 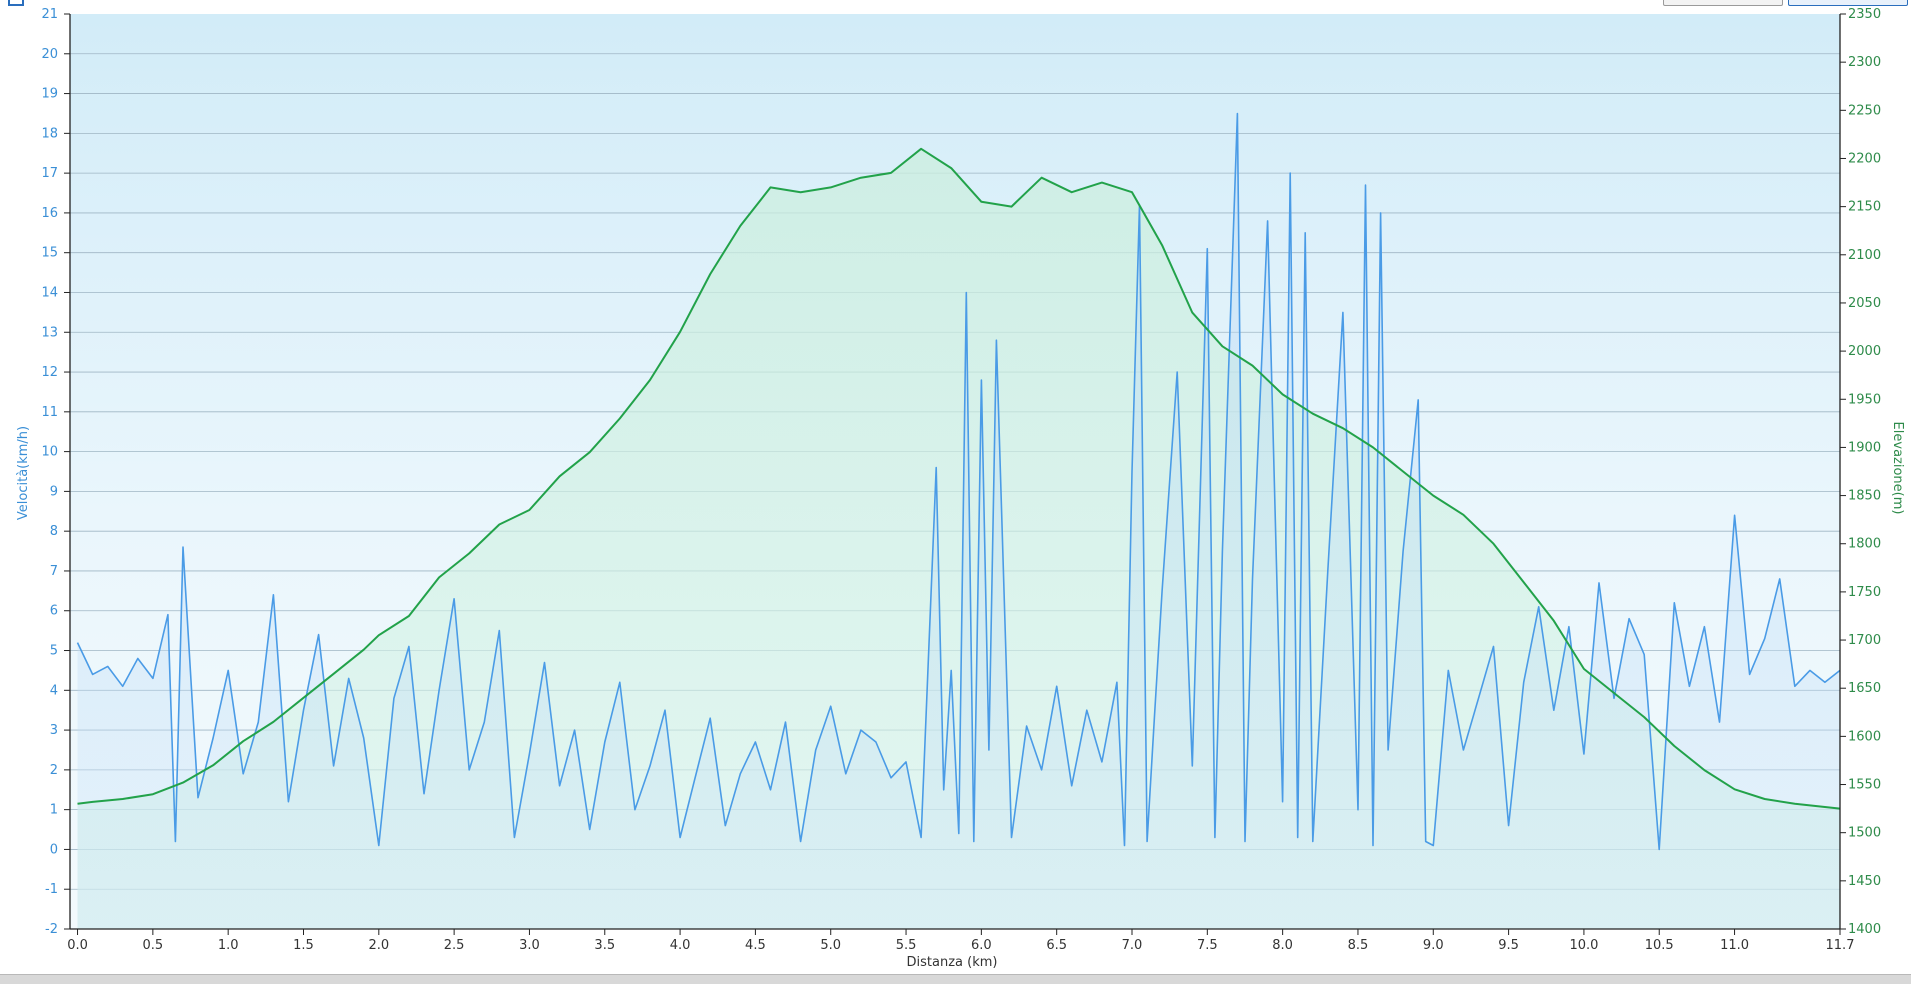 What do you see at coordinates (54, 770) in the screenshot?
I see `y-left-tick-label: 2` at bounding box center [54, 770].